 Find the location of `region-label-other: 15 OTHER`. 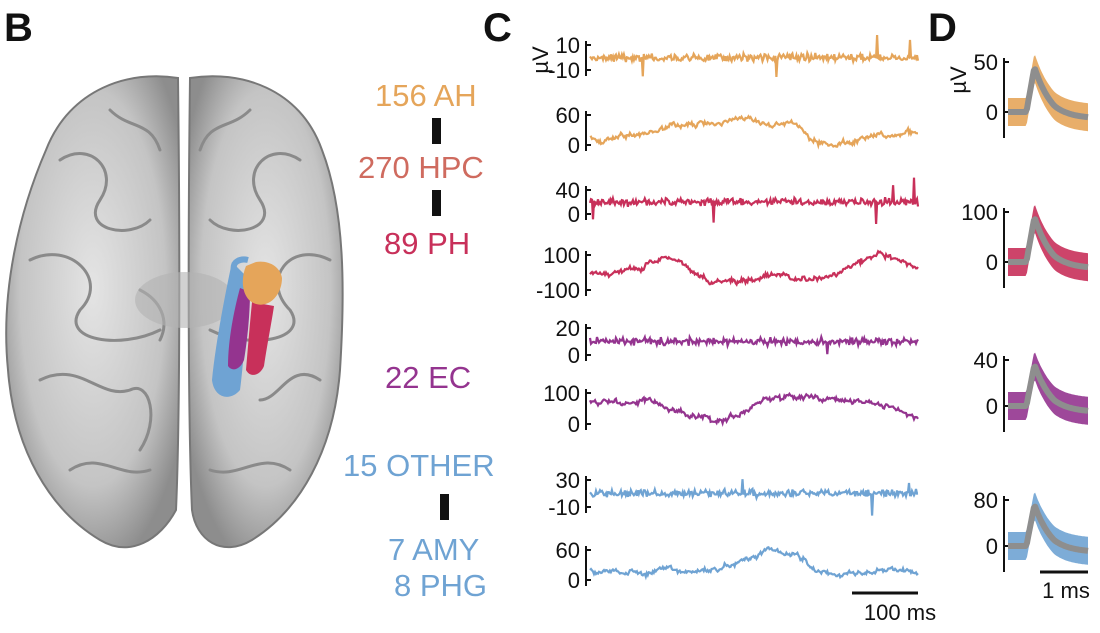

region-label-other: 15 OTHER is located at coordinates (419, 465).